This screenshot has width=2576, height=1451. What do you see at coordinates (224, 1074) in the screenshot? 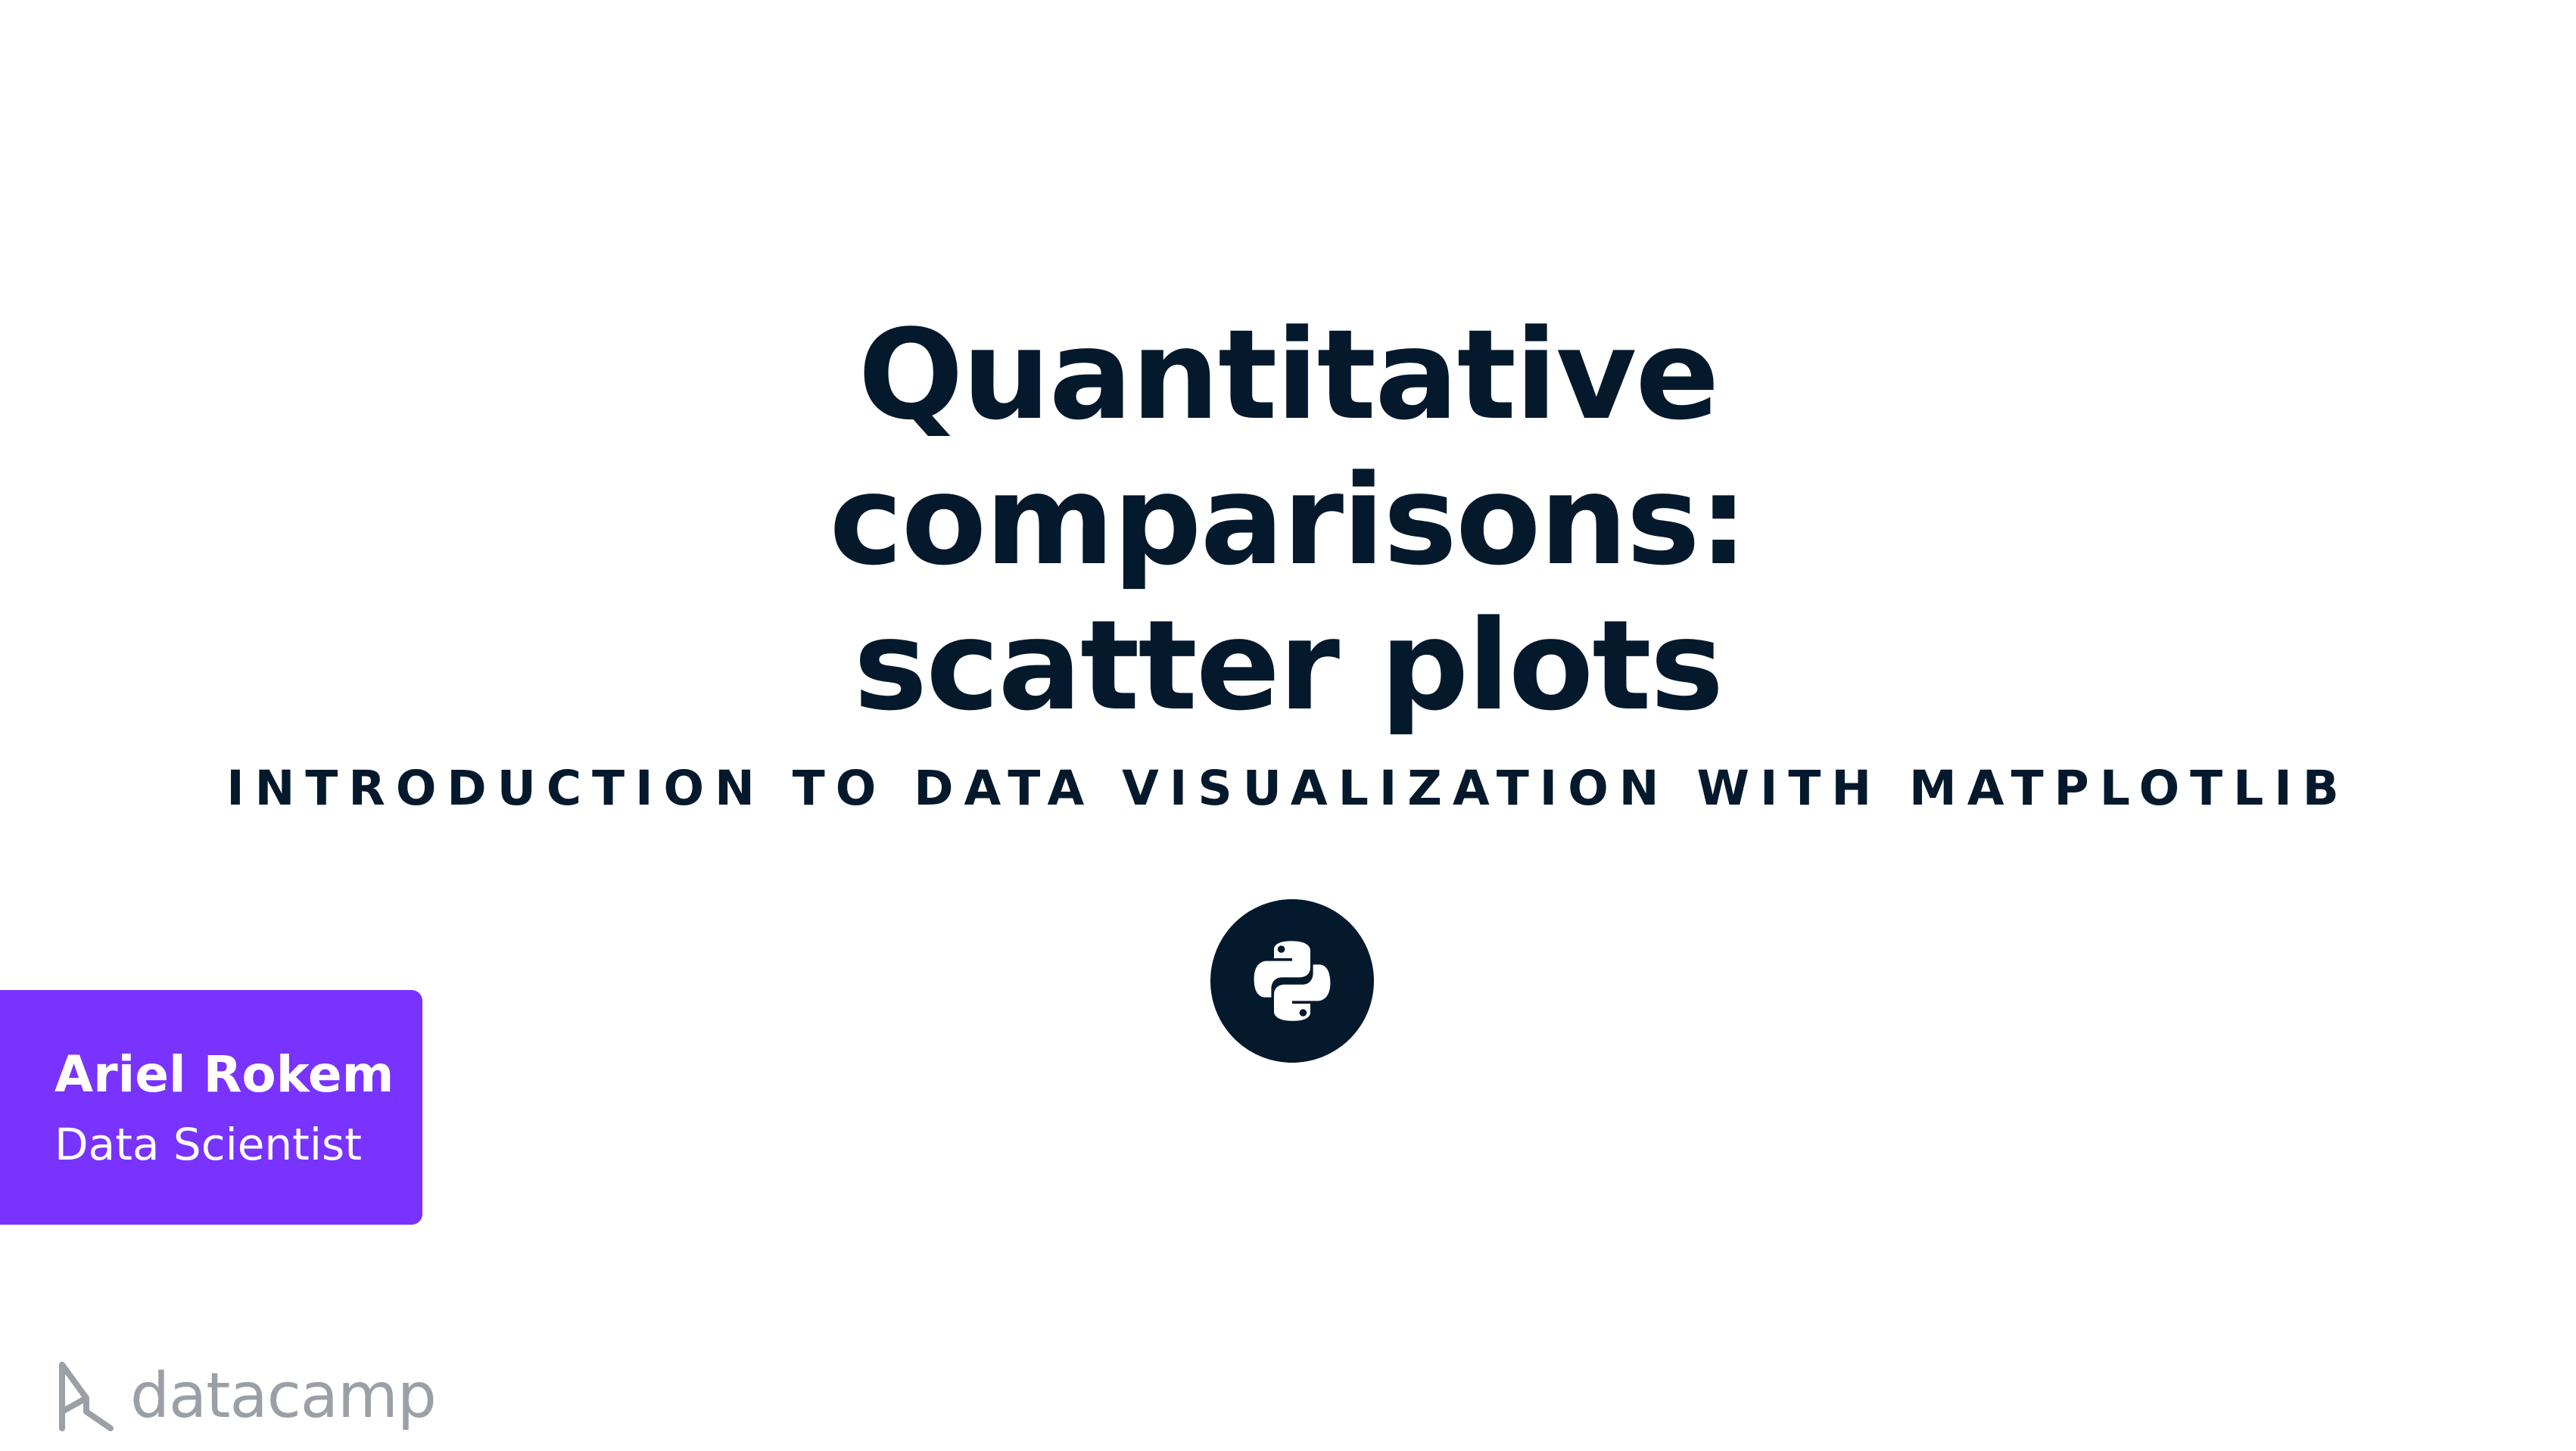
I see `author-name: Ariel Rokem` at bounding box center [224, 1074].